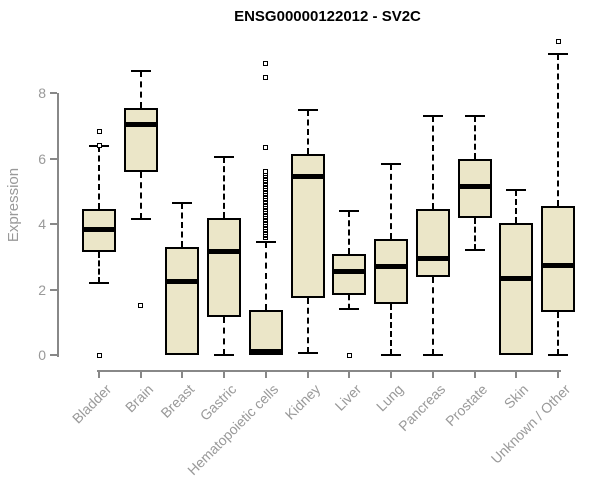 This screenshot has height=500, width=600. What do you see at coordinates (474, 116) in the screenshot?
I see `whisker-cap-upper-prostate` at bounding box center [474, 116].